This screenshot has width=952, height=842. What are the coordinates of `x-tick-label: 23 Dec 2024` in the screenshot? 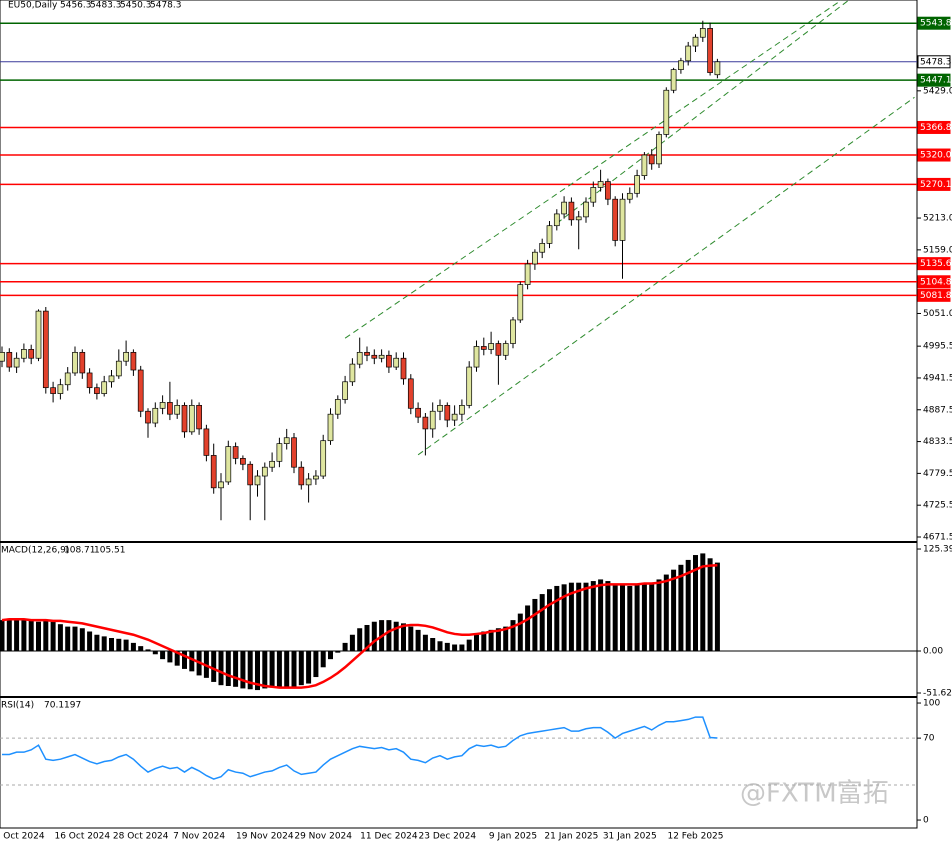 It's located at (448, 837).